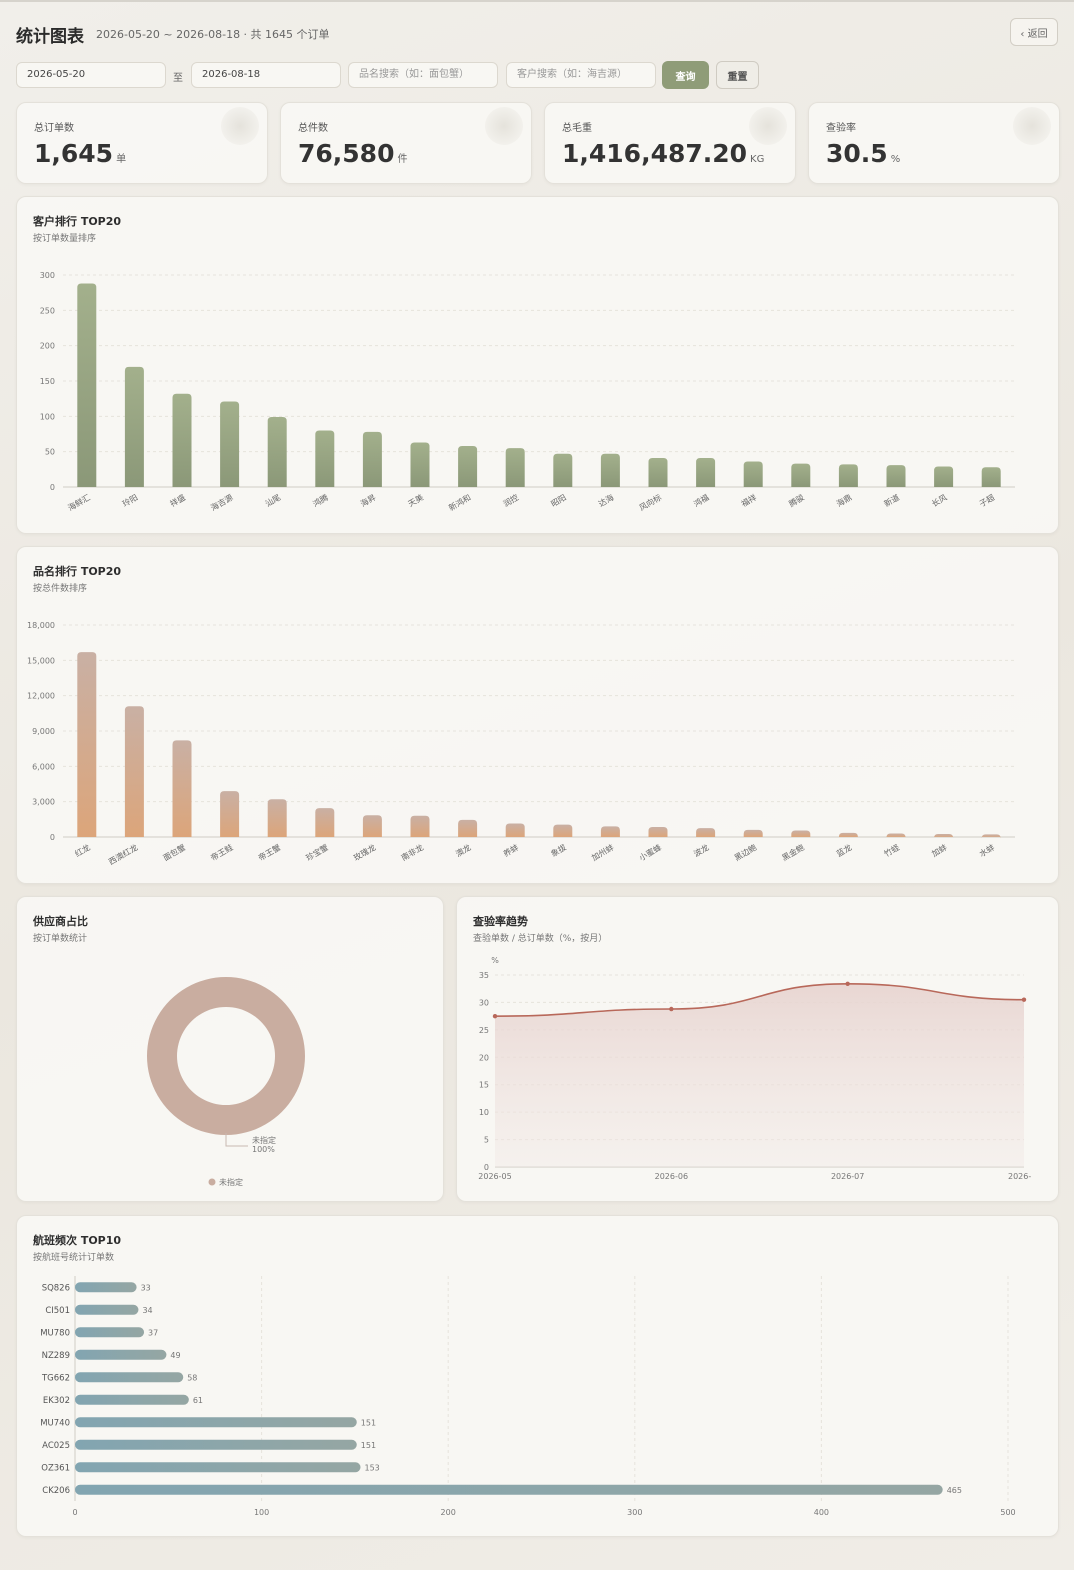  I want to click on page-subtitle: 2026-05-20 ~ 2026-08-18 · 共 1645 个订单, so click(213, 34).